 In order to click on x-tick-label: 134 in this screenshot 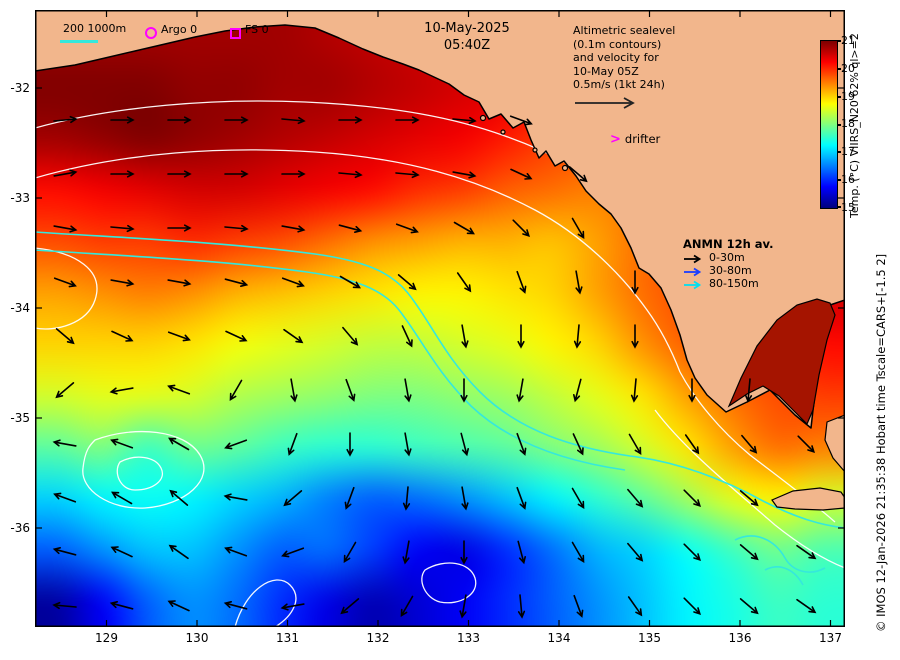, I will do `click(559, 638)`.